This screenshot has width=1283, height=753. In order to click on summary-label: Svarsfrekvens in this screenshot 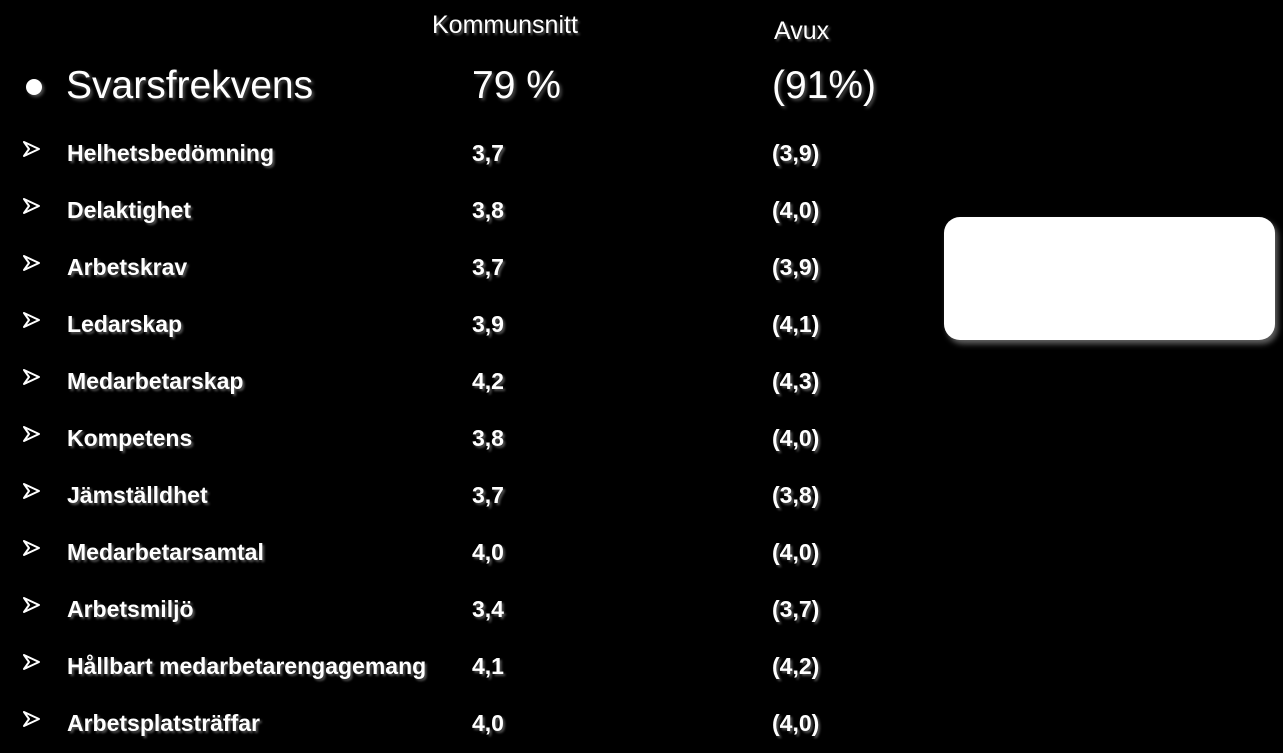, I will do `click(190, 85)`.